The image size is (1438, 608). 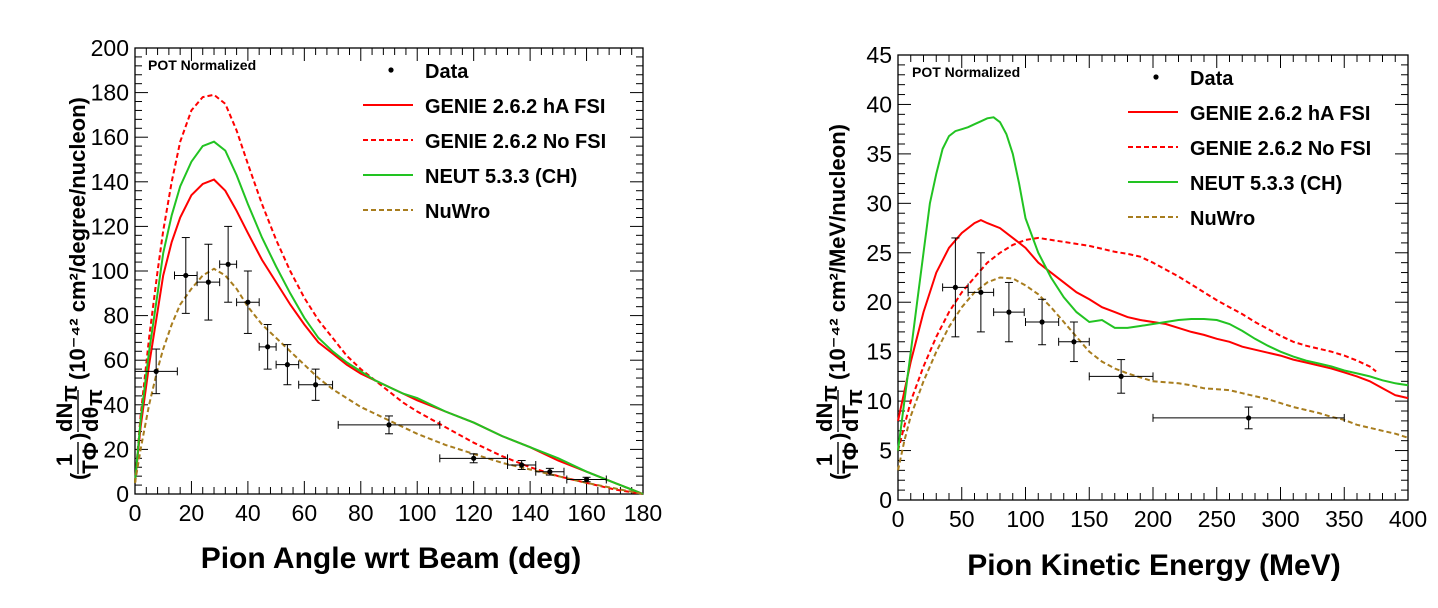 I want to click on x-tick-label: 300, so click(x=1280, y=519).